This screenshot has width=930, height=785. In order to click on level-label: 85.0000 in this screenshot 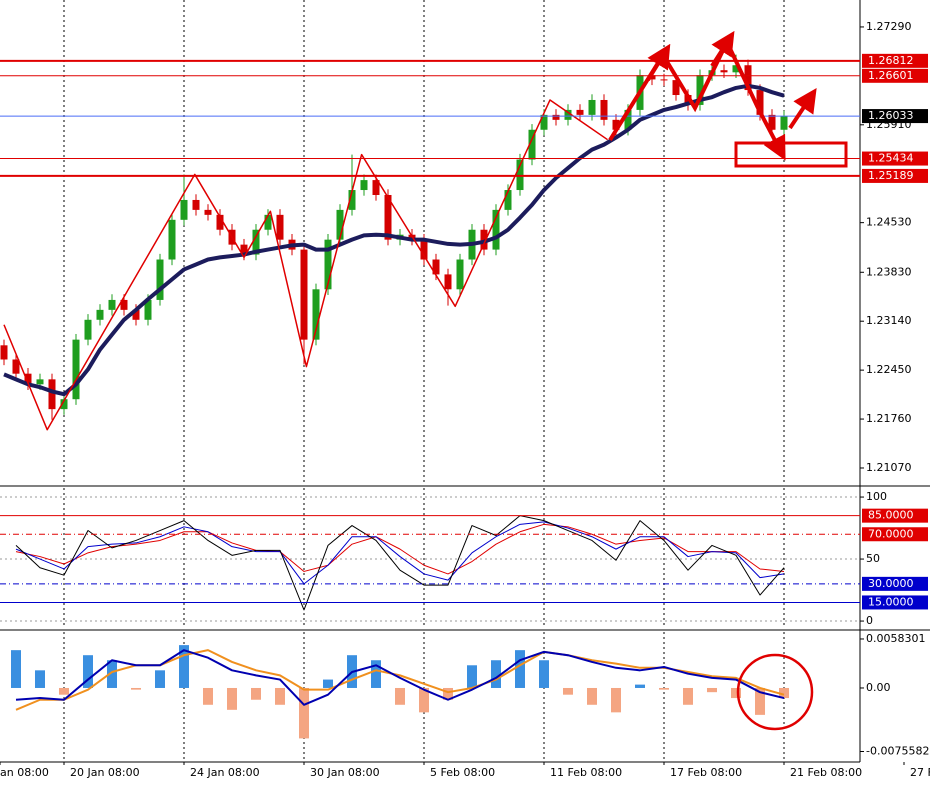, I will do `click(891, 515)`.